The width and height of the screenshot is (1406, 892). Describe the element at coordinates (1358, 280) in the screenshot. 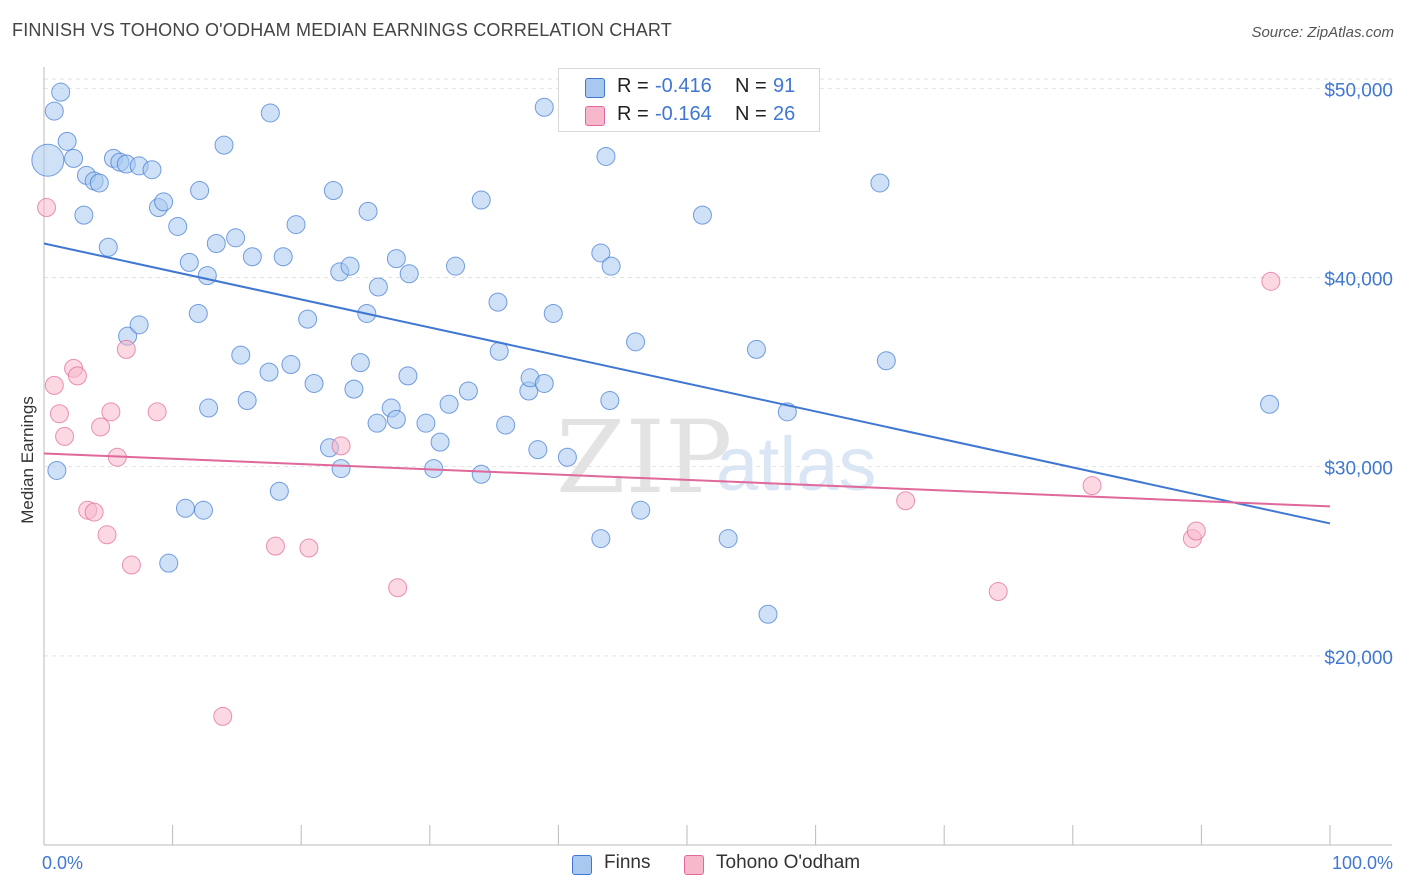

I see `y-tick-label: $40,000` at that location.